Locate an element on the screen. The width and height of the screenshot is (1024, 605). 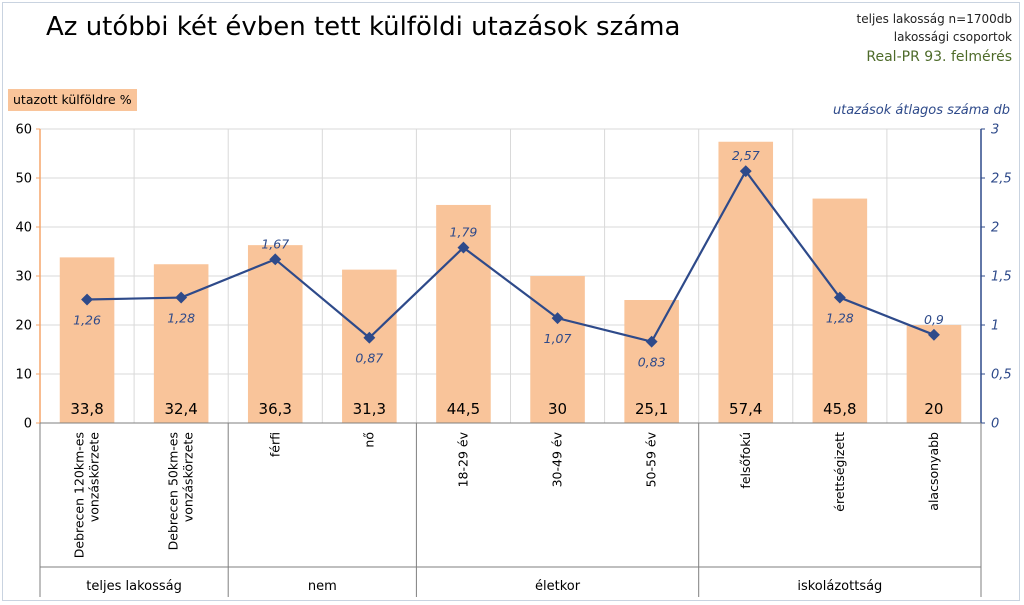
right-tick-label: 1,5 is located at coordinates (1001, 277).